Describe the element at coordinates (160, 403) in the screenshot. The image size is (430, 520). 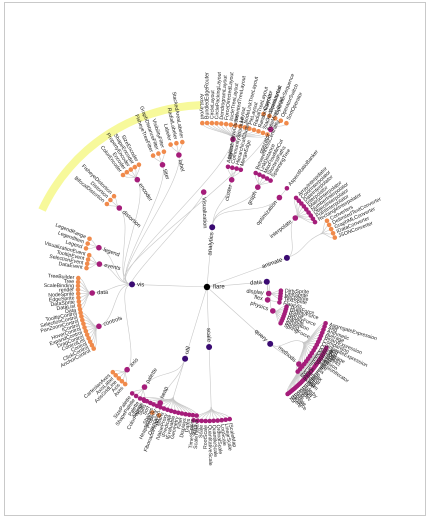
I see `sub-node-heap` at that location.